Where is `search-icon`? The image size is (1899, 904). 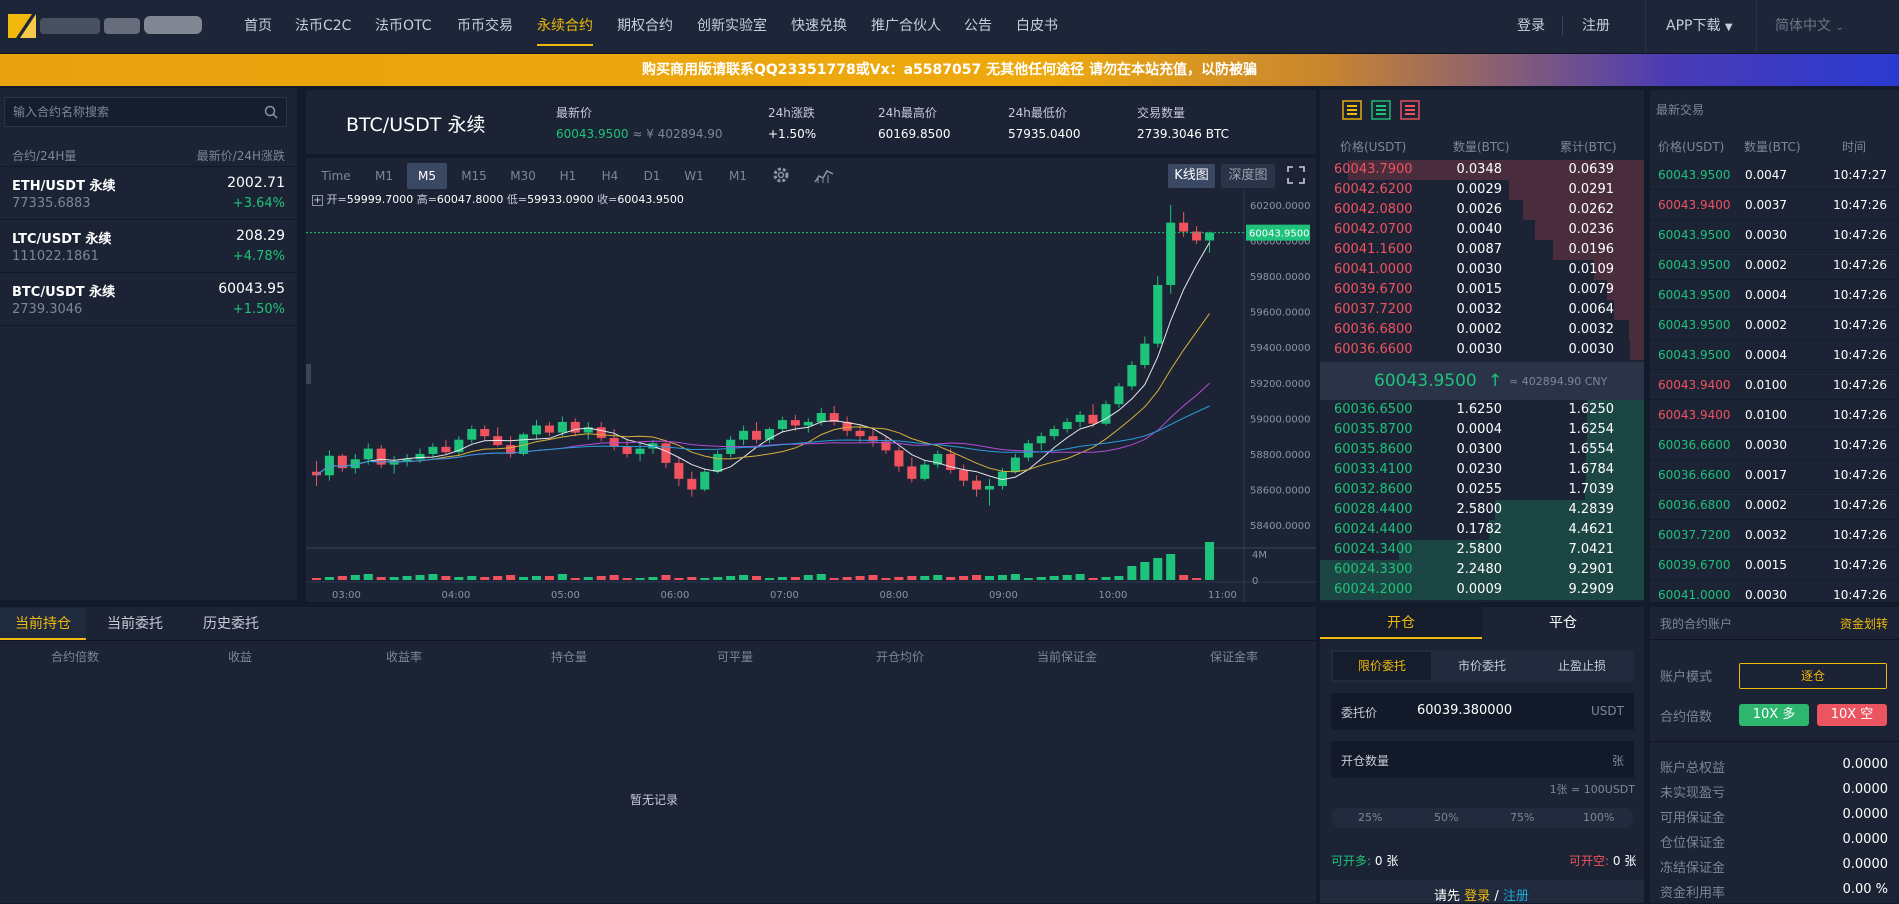 search-icon is located at coordinates (271, 112).